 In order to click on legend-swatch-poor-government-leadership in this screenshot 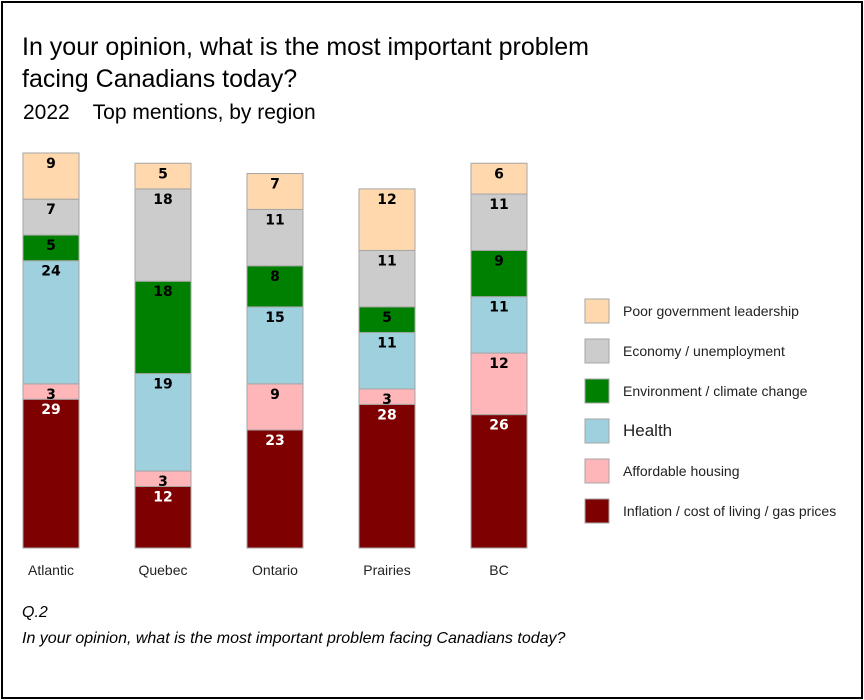, I will do `click(597, 311)`.